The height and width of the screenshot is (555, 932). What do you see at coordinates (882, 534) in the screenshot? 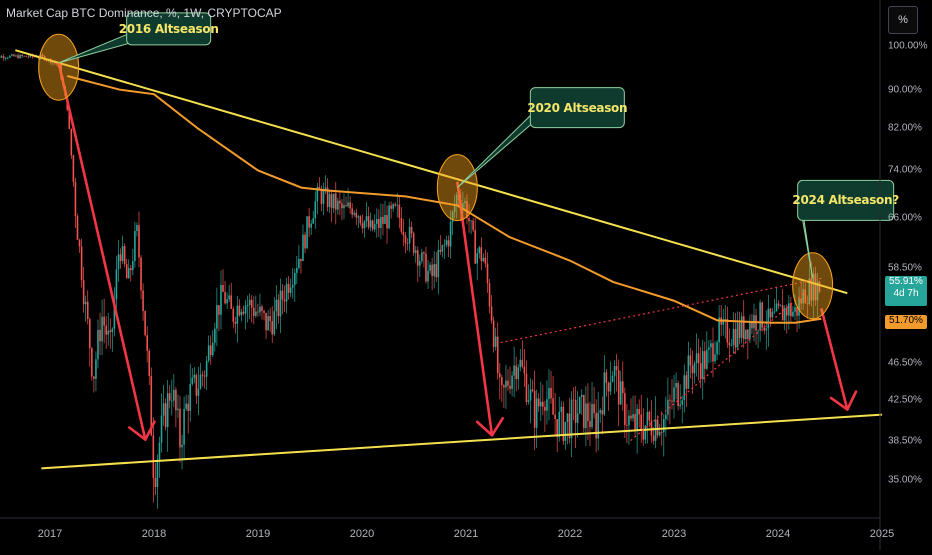
I see `x-tick-label: 2025` at bounding box center [882, 534].